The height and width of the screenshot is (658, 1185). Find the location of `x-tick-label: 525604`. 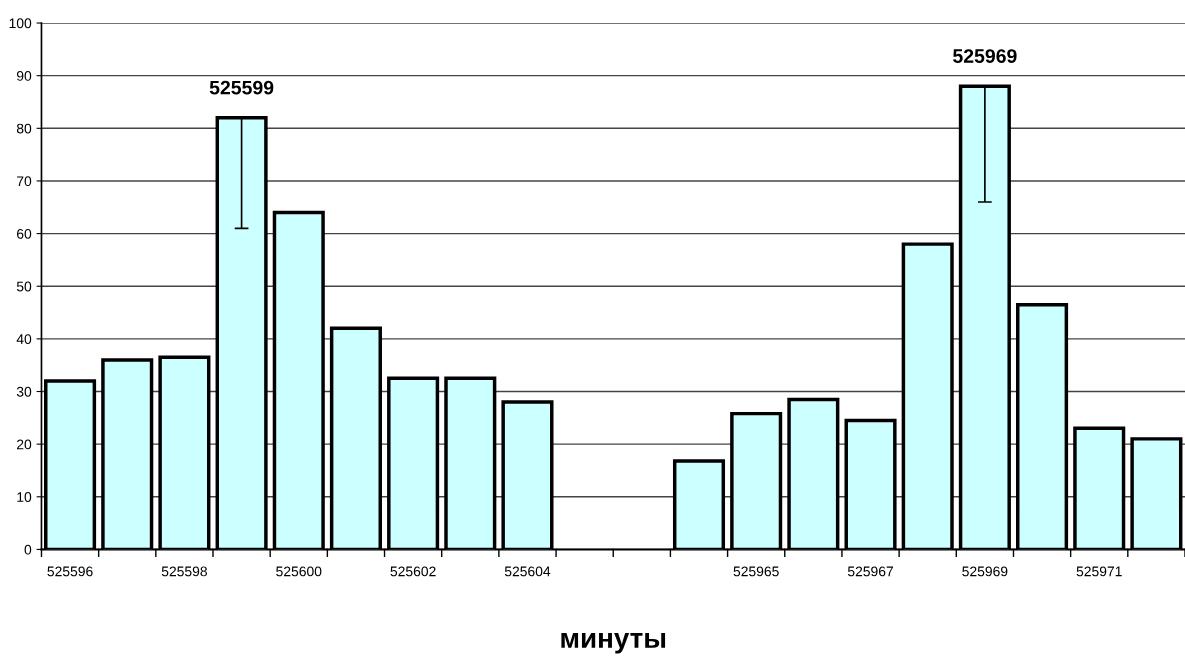

x-tick-label: 525604 is located at coordinates (527, 571).